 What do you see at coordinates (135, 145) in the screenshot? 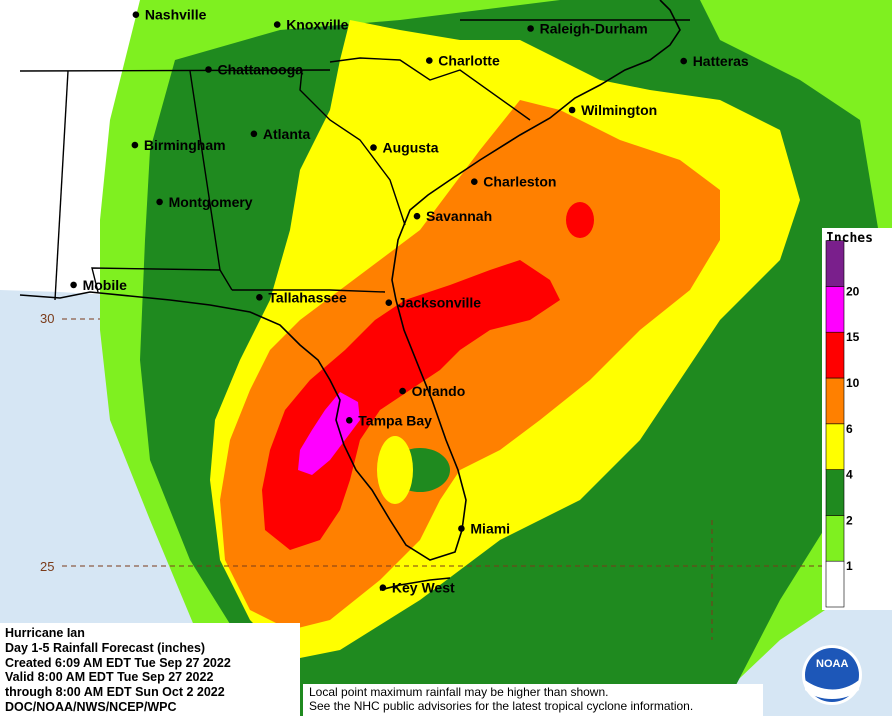
I see `city-dot-birmingham` at bounding box center [135, 145].